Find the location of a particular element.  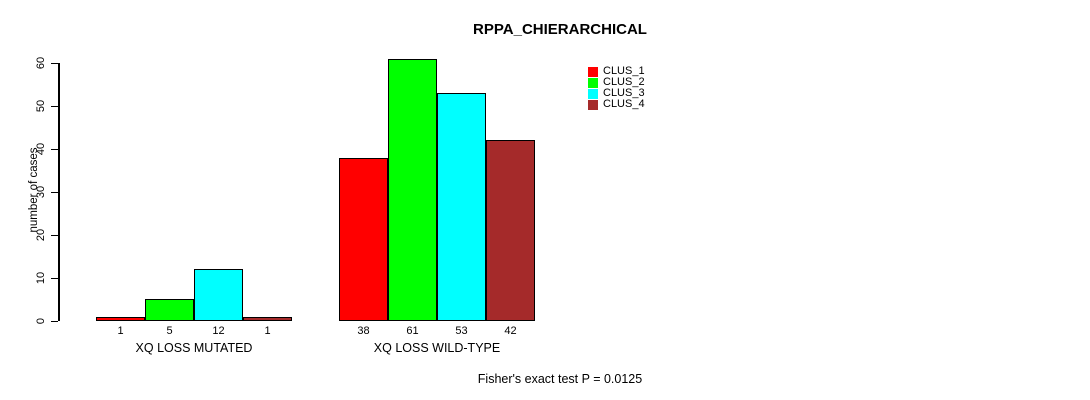

bar-value-label: 12 is located at coordinates (218, 331).